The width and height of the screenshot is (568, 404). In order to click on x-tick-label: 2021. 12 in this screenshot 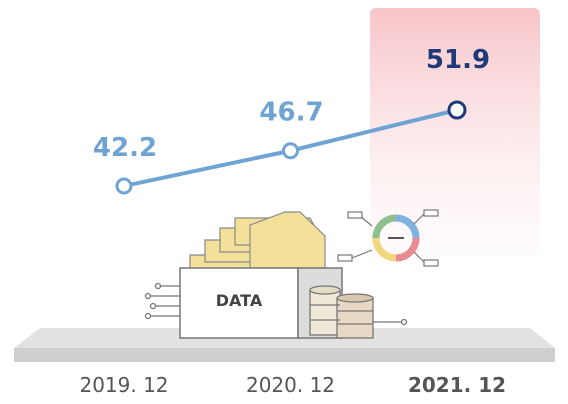, I will do `click(457, 385)`.